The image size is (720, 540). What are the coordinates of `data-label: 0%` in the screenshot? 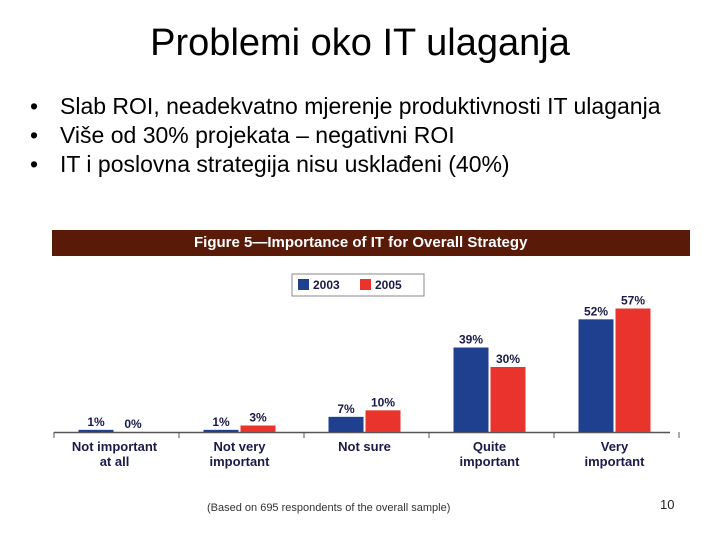 It's located at (133, 424).